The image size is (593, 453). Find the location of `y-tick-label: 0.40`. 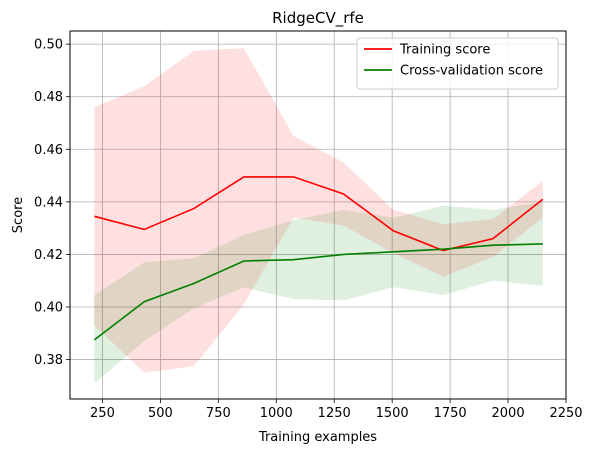

y-tick-label: 0.40 is located at coordinates (48, 308).